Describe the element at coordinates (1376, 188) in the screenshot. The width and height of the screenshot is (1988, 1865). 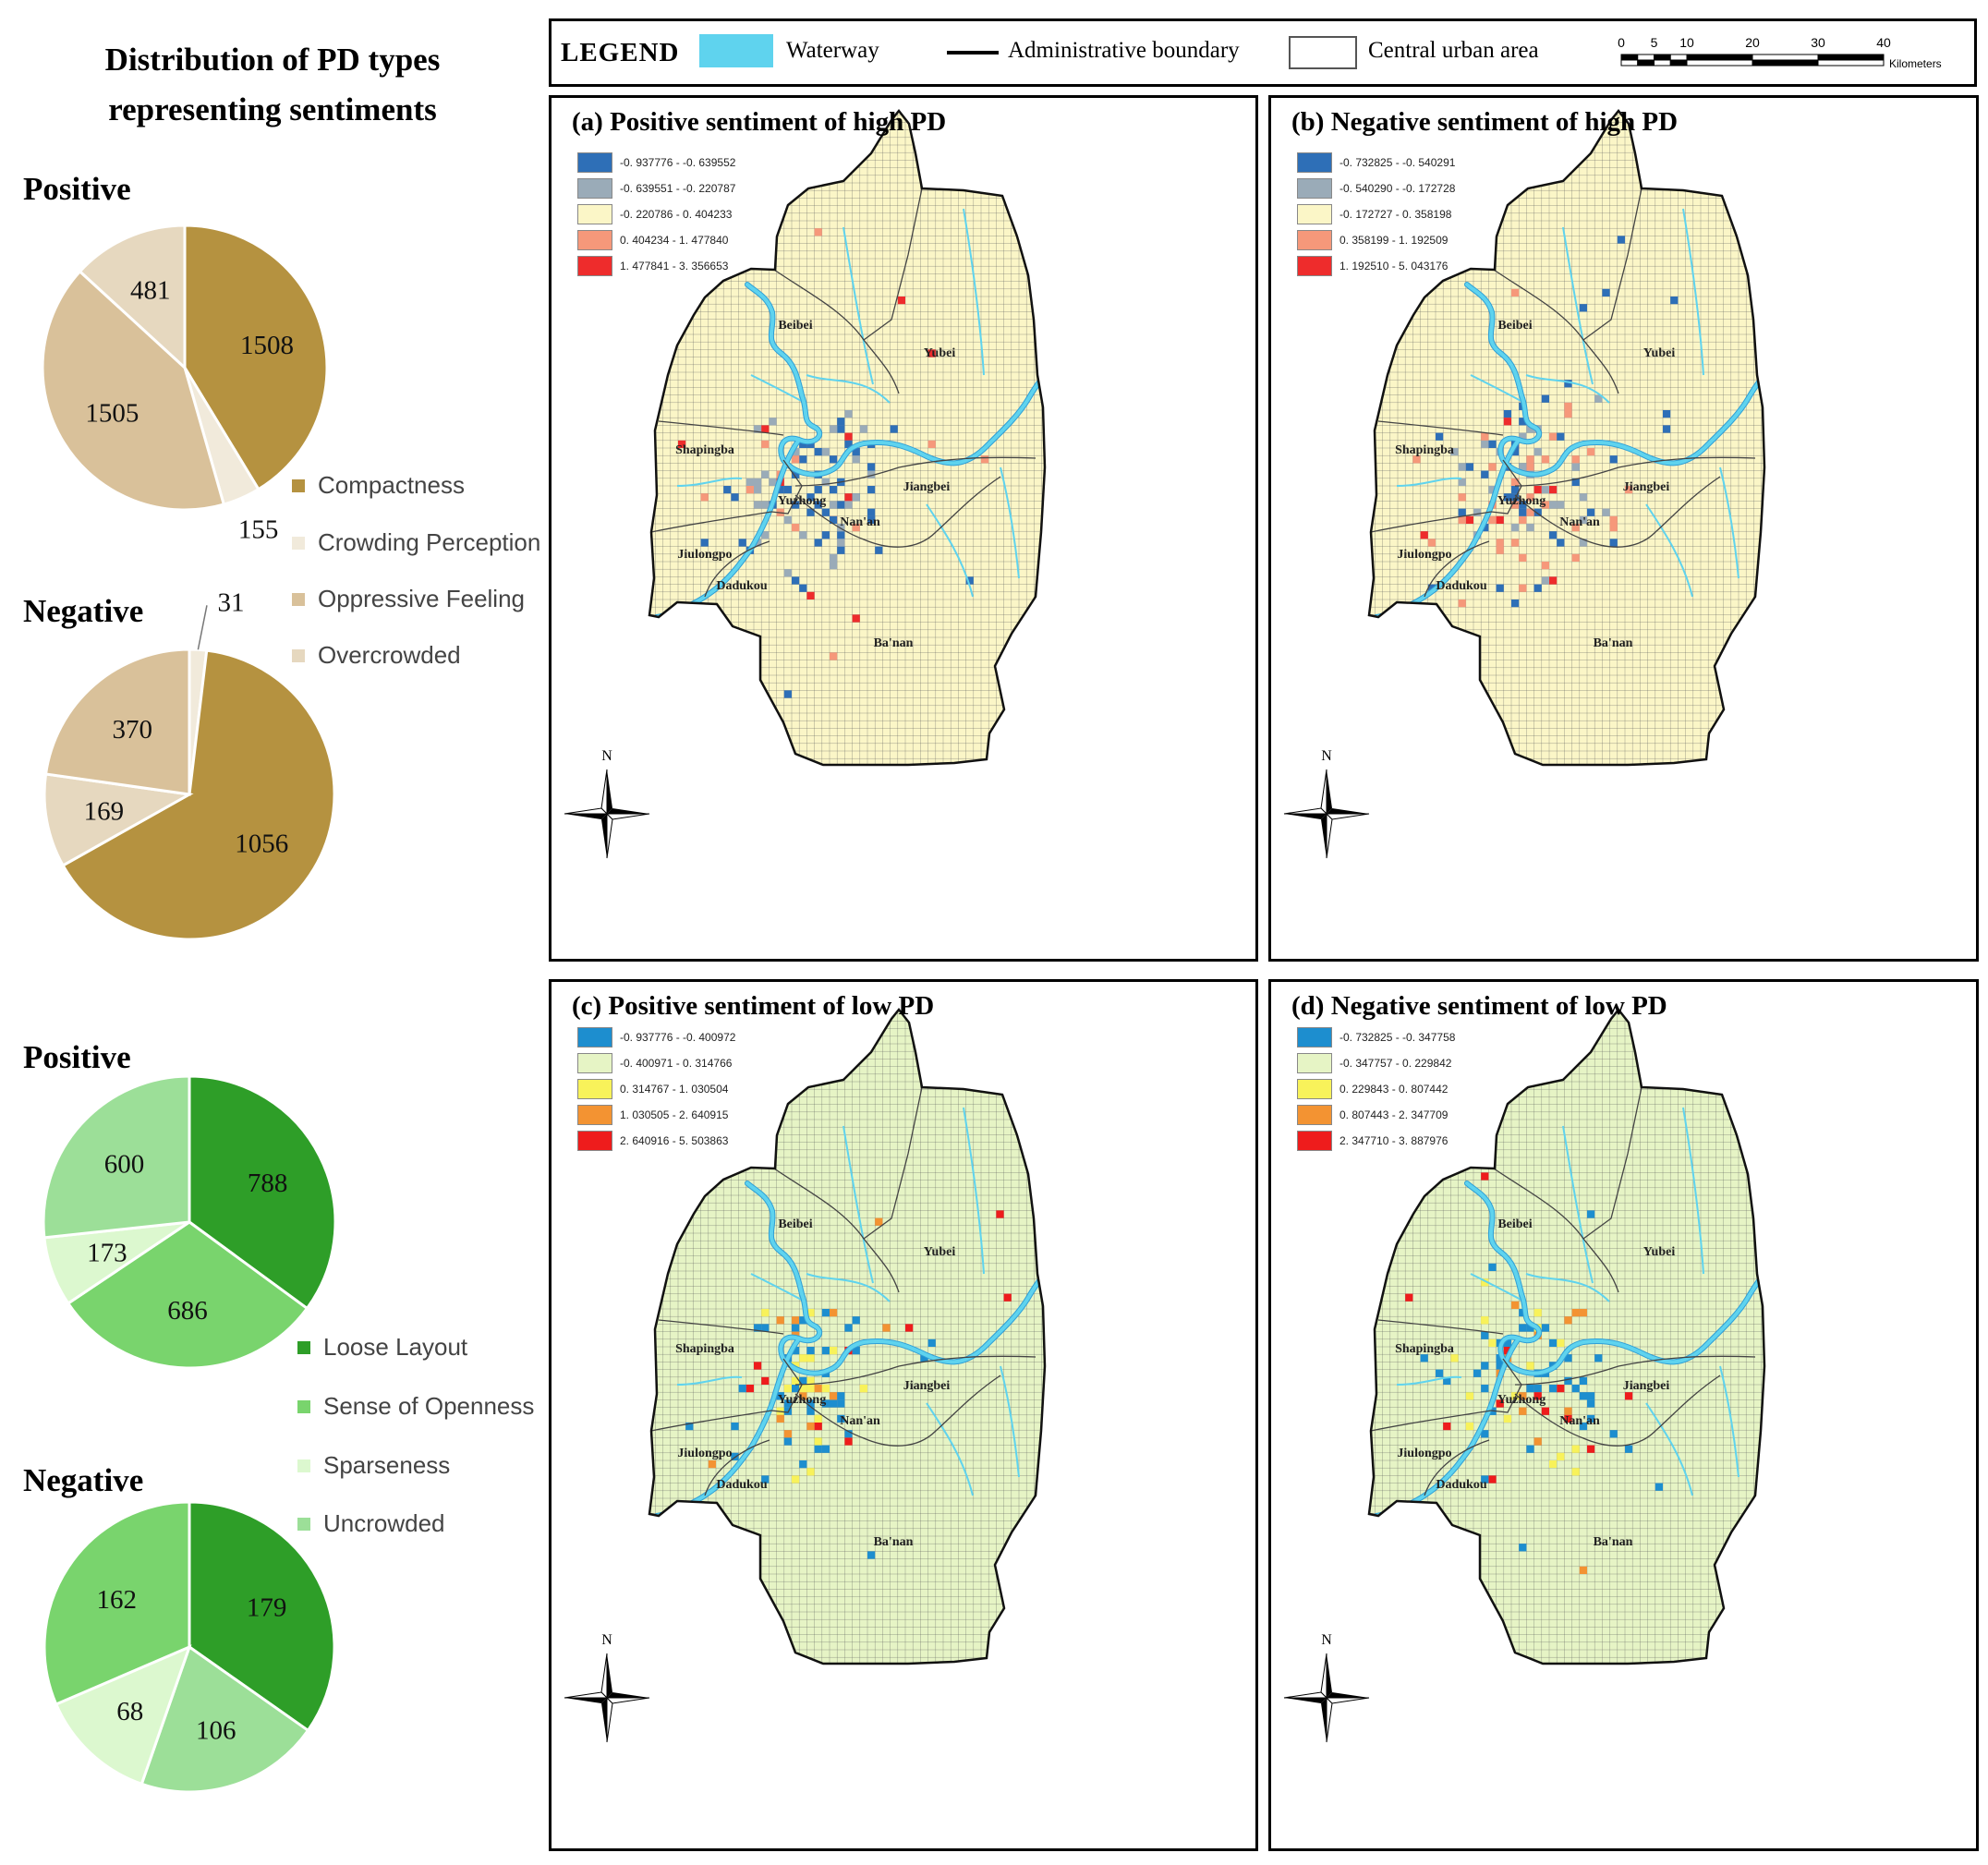
I see `class-row: -0. 540290 - -0. 172728` at that location.